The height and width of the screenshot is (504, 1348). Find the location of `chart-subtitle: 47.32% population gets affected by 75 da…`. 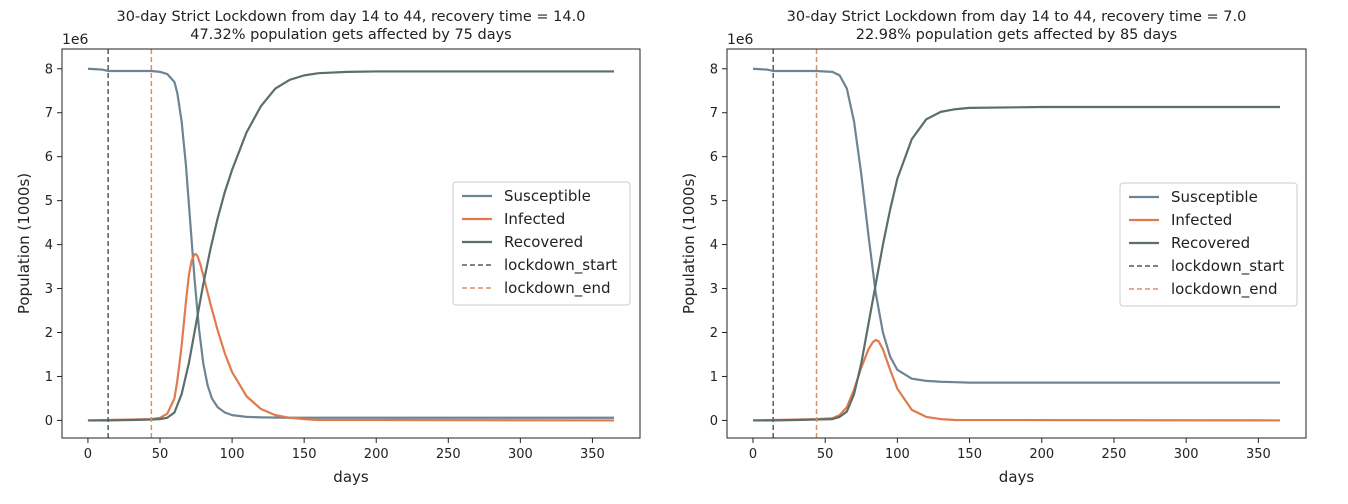

chart-subtitle: 47.32% population gets affected by 75 da… is located at coordinates (351, 35).